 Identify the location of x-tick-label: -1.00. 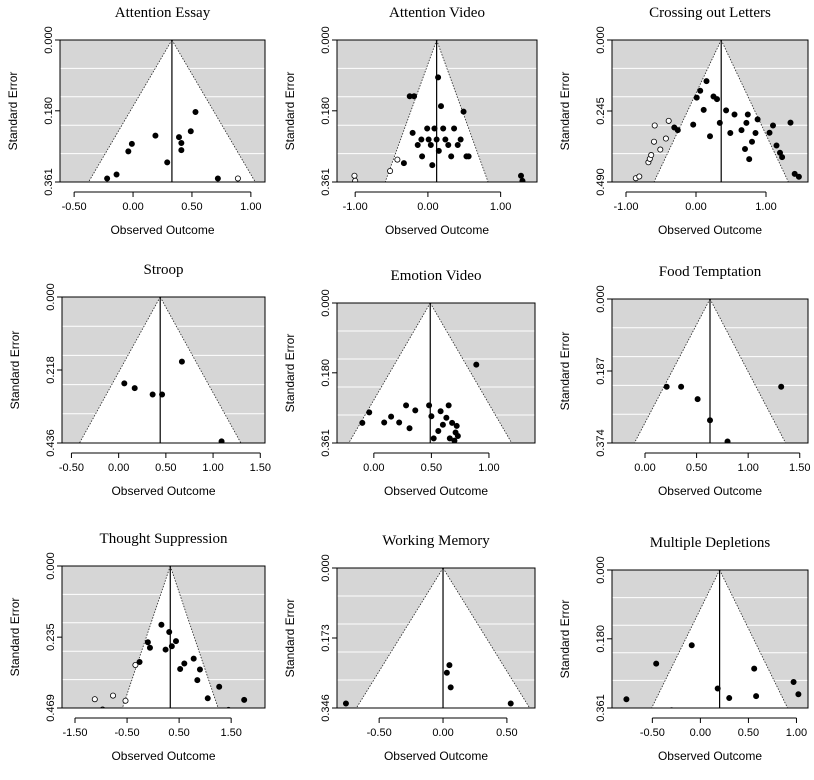
(625, 207).